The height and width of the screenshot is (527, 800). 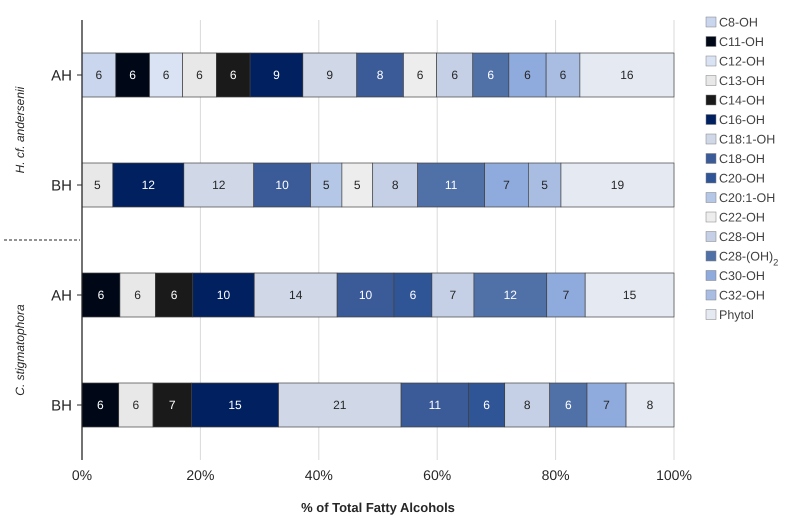 What do you see at coordinates (617, 185) in the screenshot?
I see `data-label: 19` at bounding box center [617, 185].